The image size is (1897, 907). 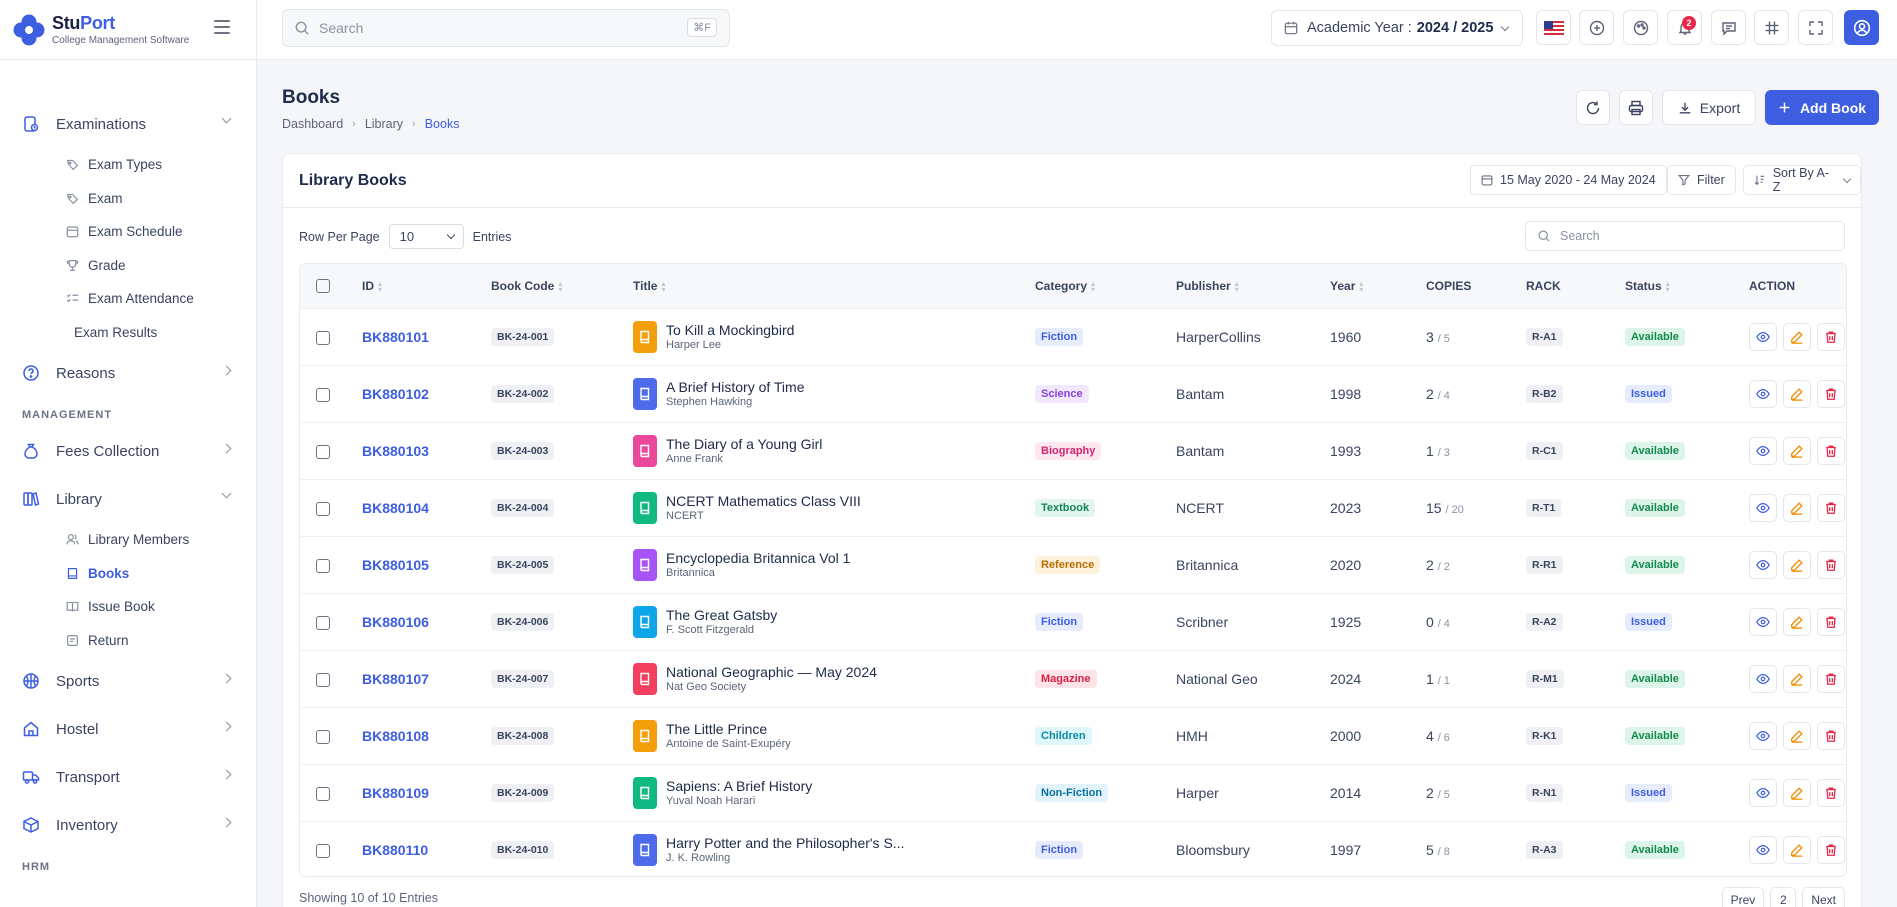 I want to click on table-search-input: Search, so click(x=1685, y=236).